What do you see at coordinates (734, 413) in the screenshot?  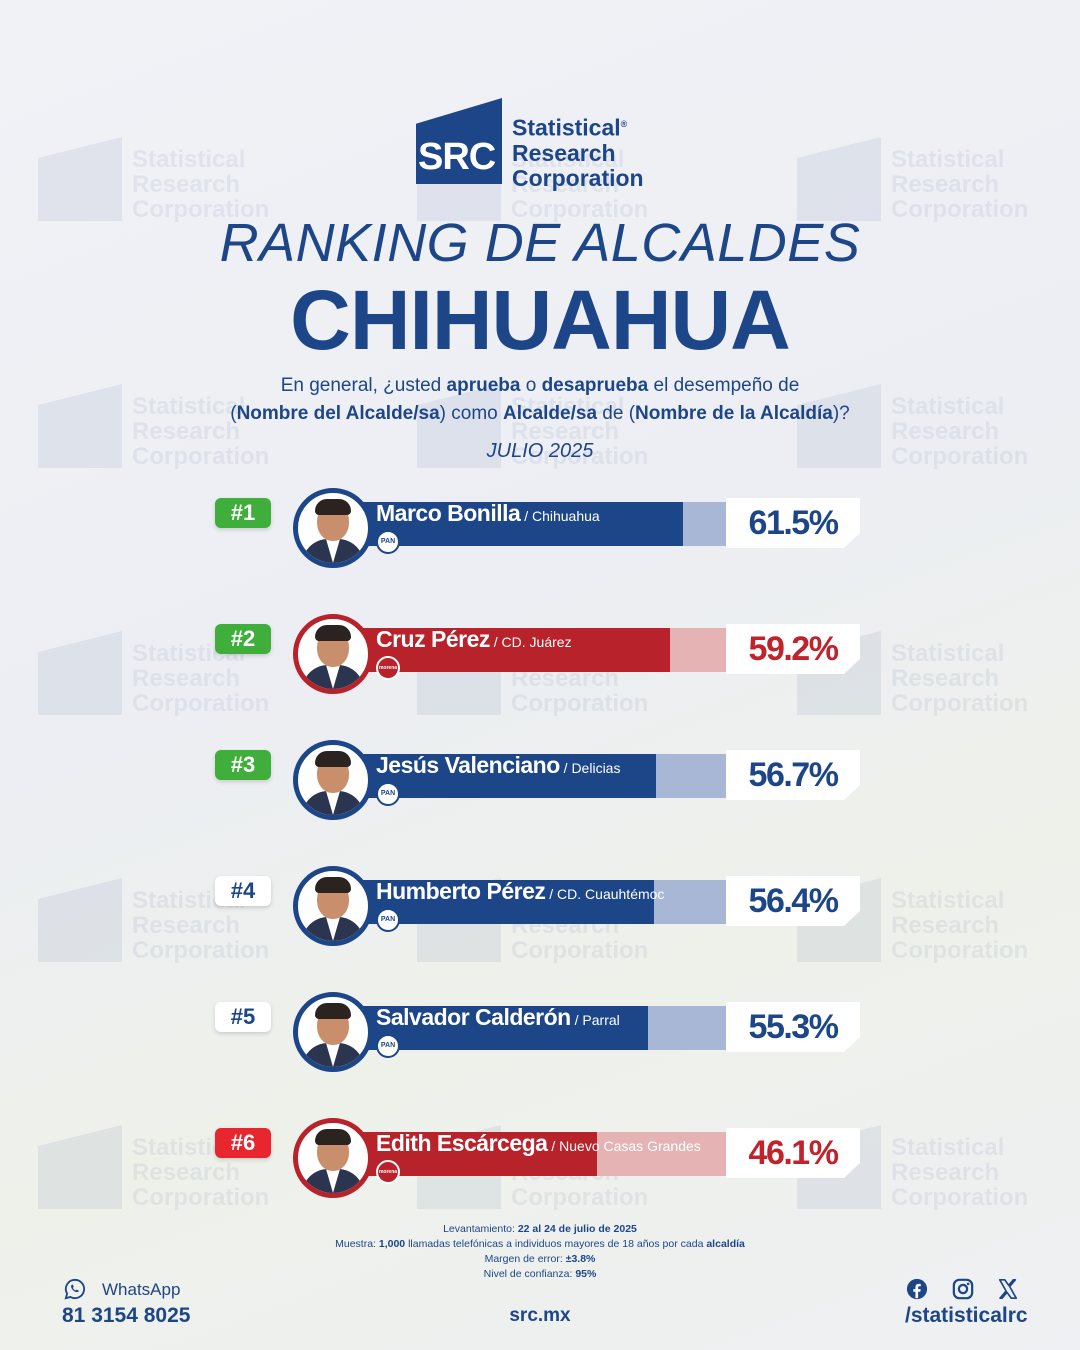 I see `q-bold: Nombre de la Alcaldía` at bounding box center [734, 413].